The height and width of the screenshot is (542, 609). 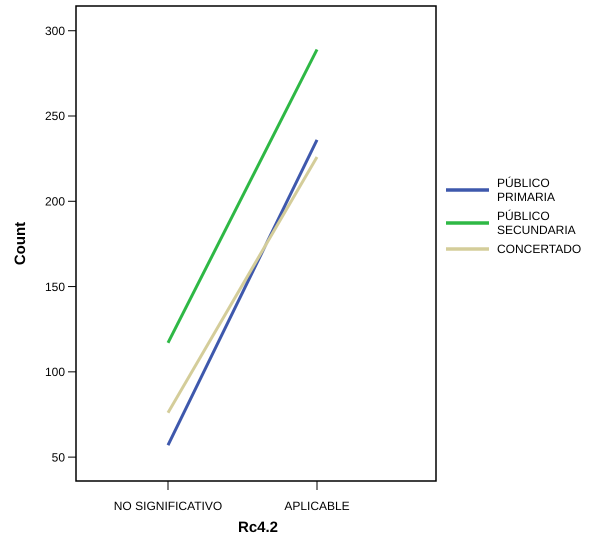 What do you see at coordinates (59, 457) in the screenshot?
I see `y-tick-label: 50` at bounding box center [59, 457].